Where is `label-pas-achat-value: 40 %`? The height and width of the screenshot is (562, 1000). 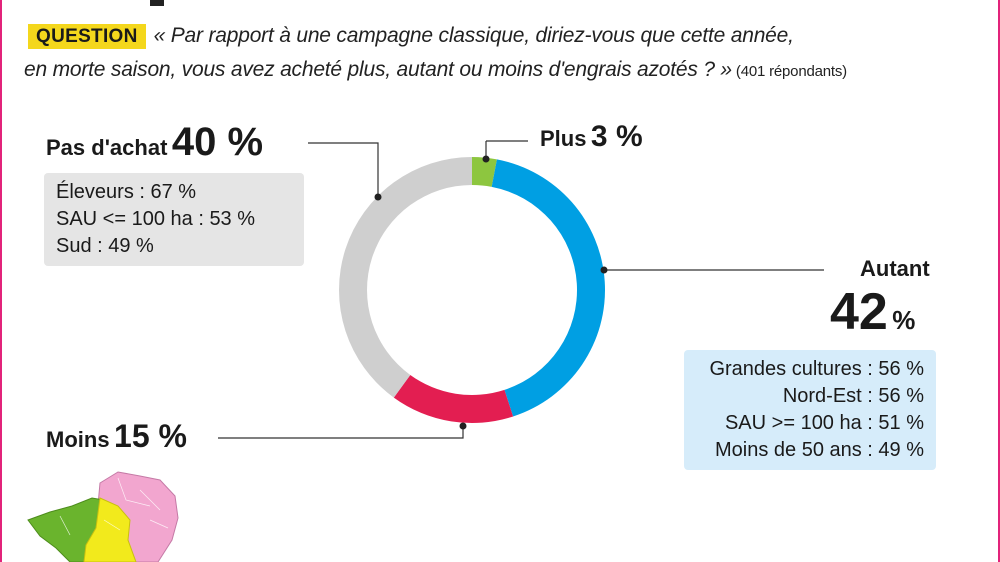 label-pas-achat-value: 40 % is located at coordinates (217, 142).